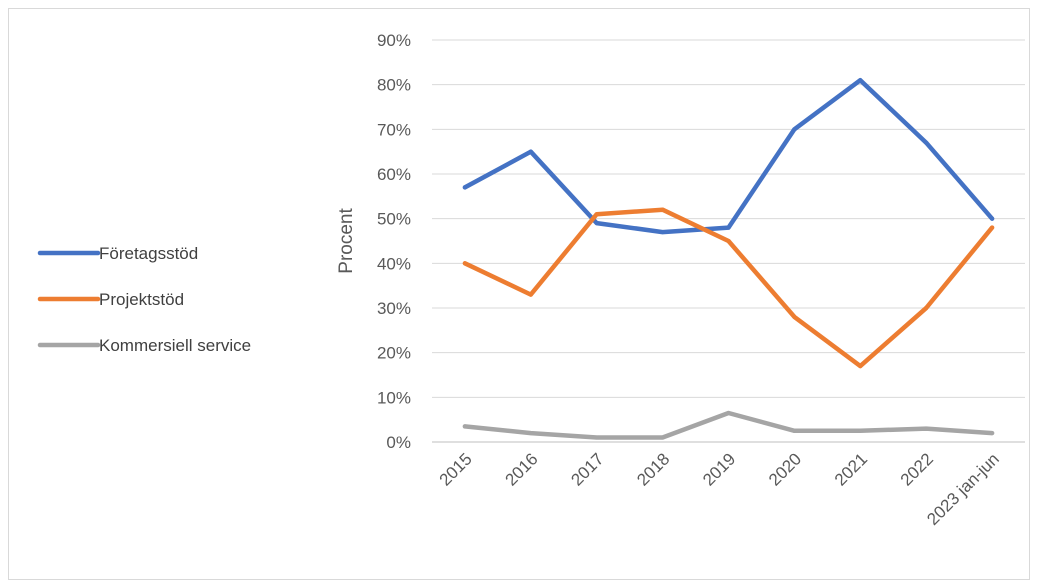 The image size is (1040, 580). Describe the element at coordinates (394, 308) in the screenshot. I see `y-tick-label: 30%` at that location.